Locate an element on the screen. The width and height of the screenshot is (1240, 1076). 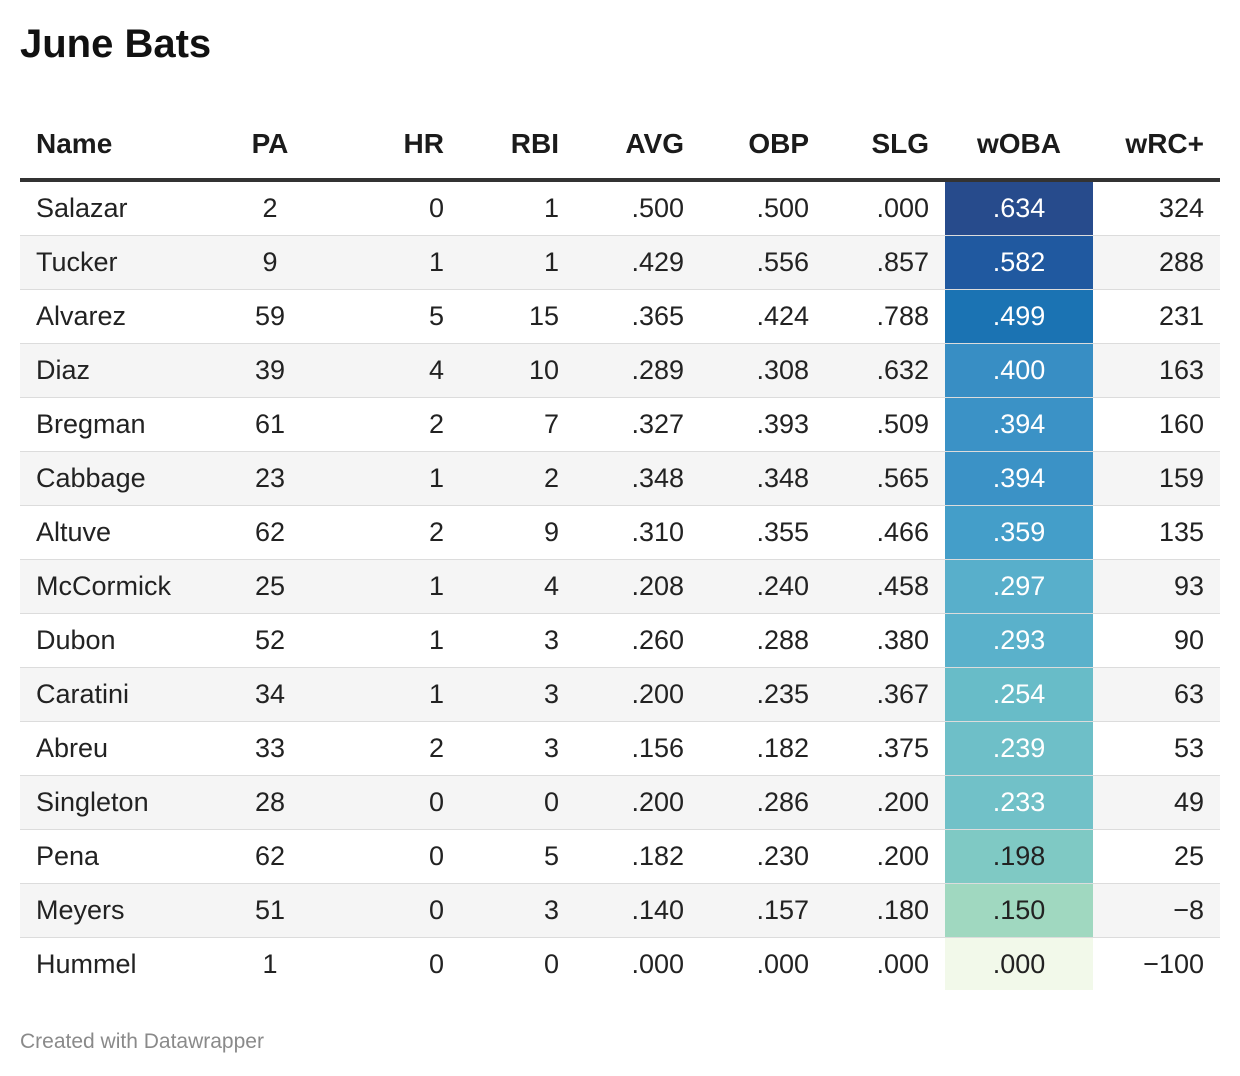
cell-obp: .308 is located at coordinates (762, 370).